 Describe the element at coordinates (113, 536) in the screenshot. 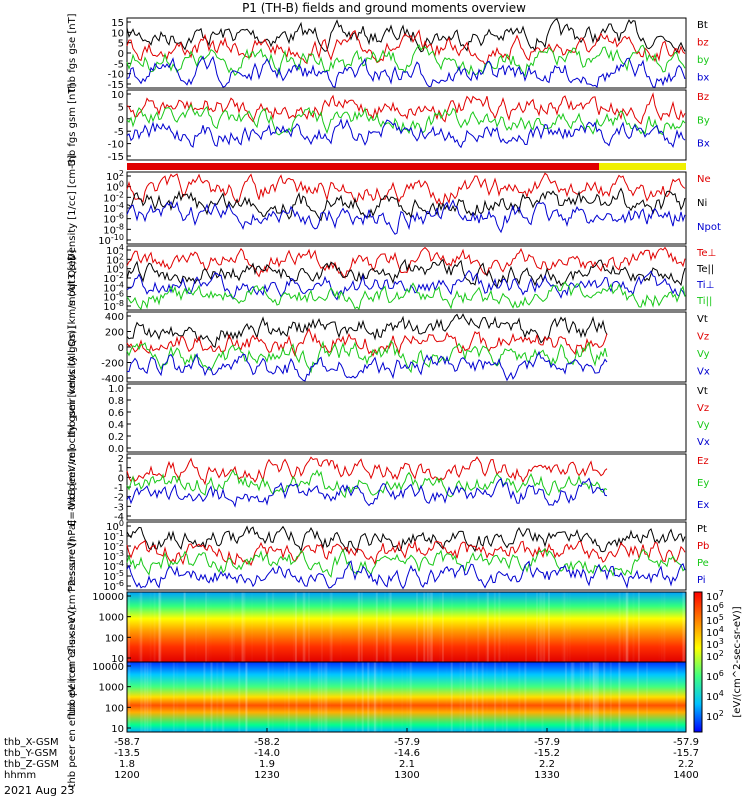

I see `y-tick-label: 10⁻¹` at that location.